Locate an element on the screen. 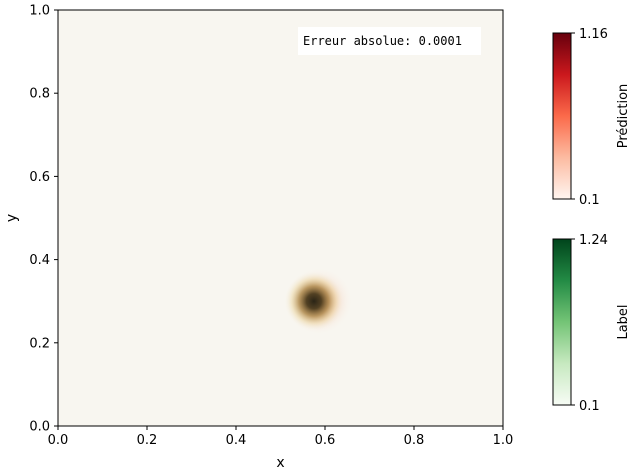 This screenshot has height=476, width=635. error-annotation: Erreur absolue: 0.0001 is located at coordinates (389, 41).